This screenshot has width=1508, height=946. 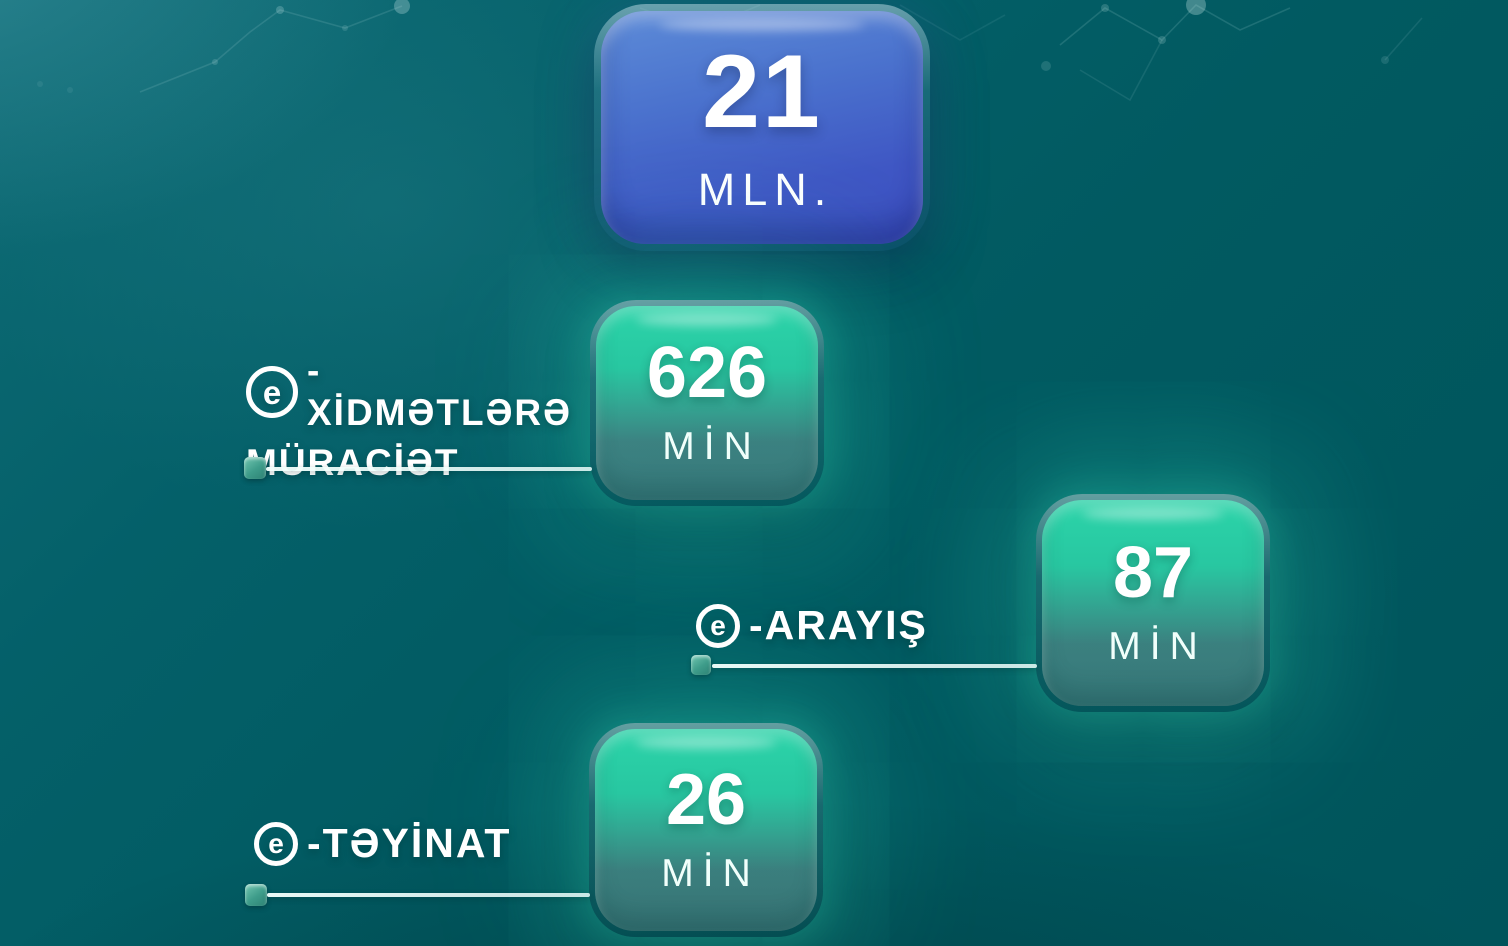 What do you see at coordinates (707, 373) in the screenshot?
I see `stat-value-xidmetlere: 626` at bounding box center [707, 373].